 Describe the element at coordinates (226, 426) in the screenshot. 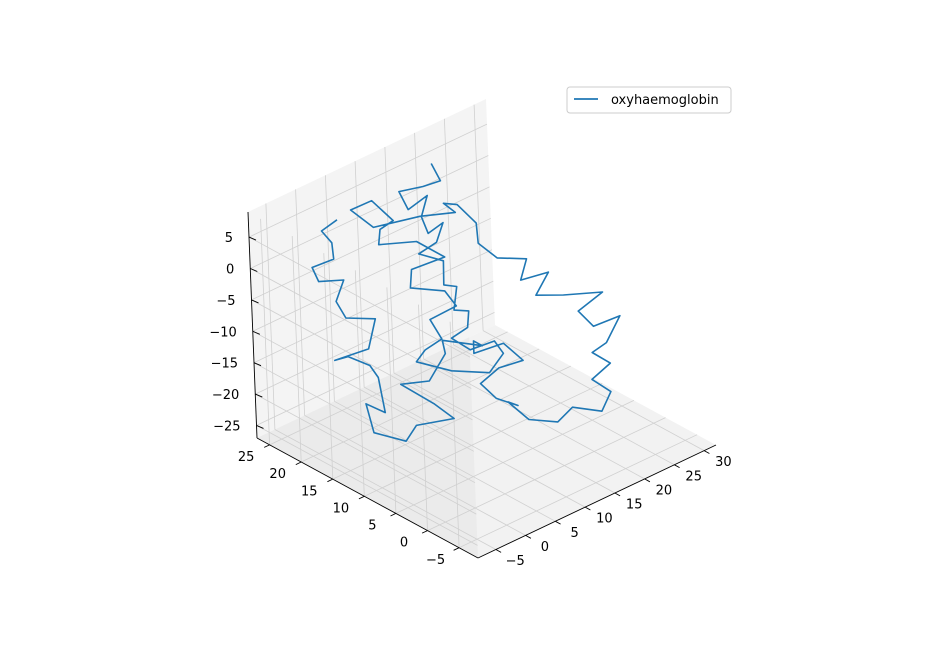

I see `z-tick-label: −25` at that location.